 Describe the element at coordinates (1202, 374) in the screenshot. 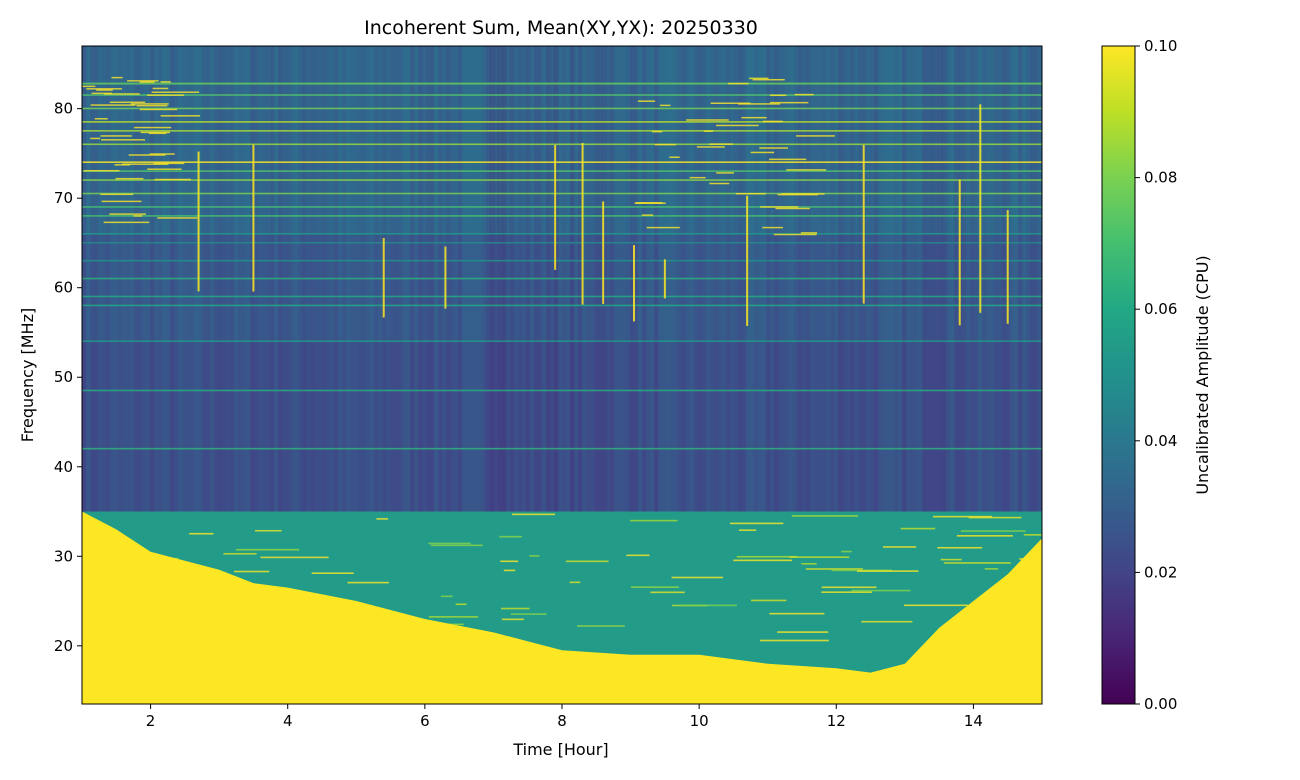

I see `colorbar-label: Uncalibrated Amplitude (CPU)` at that location.